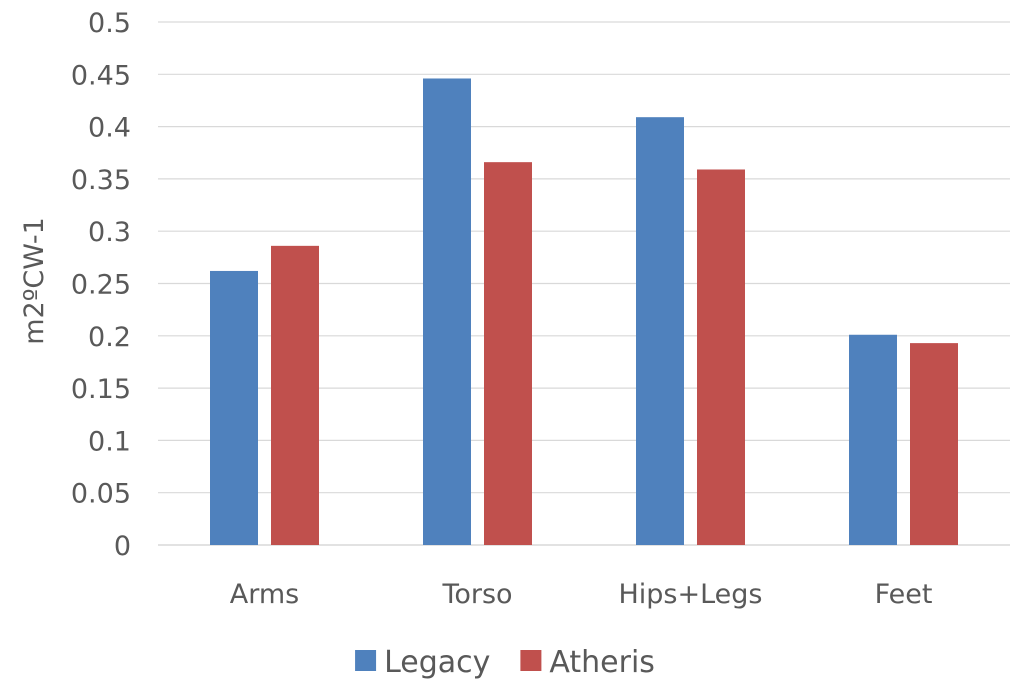 Image resolution: width=1010 pixels, height=683 pixels. What do you see at coordinates (109, 23) in the screenshot?
I see `y-tick-label: 0.5` at bounding box center [109, 23].